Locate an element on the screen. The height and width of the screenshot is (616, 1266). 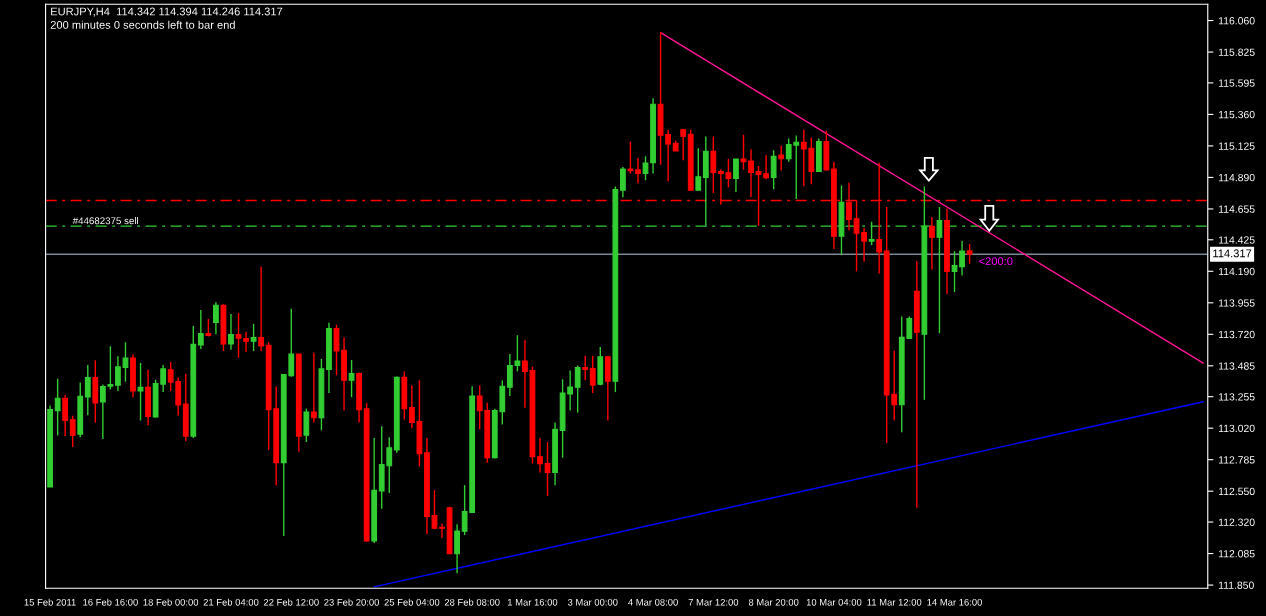
y-tick-label: 113.255 is located at coordinates (1236, 397).